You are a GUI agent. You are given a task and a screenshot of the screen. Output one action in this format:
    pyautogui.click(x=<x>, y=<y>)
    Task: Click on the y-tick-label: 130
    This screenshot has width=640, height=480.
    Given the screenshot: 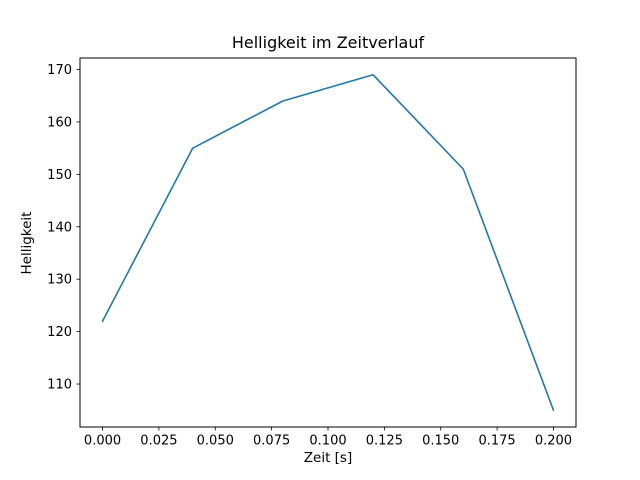 What is the action you would take?
    pyautogui.click(x=59, y=280)
    